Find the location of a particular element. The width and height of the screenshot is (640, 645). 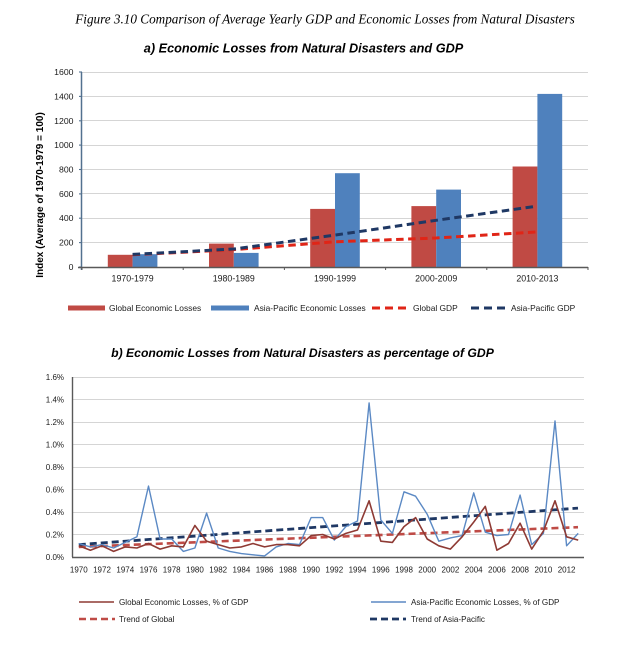

svg-text: 2002 is located at coordinates (451, 570).